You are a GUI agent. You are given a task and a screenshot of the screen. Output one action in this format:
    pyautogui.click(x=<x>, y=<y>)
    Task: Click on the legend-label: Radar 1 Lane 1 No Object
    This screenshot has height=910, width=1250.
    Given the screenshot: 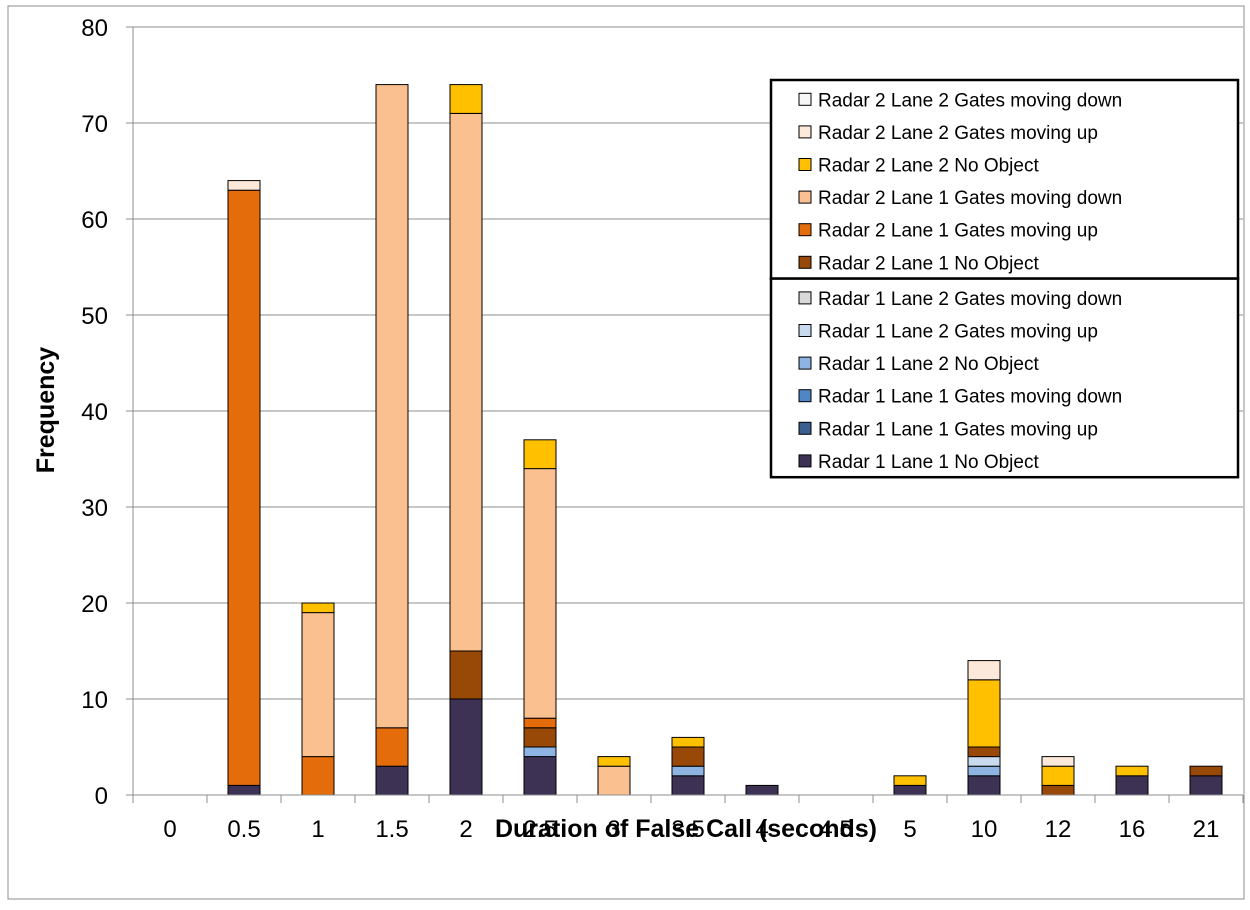 What is the action you would take?
    pyautogui.click(x=928, y=462)
    